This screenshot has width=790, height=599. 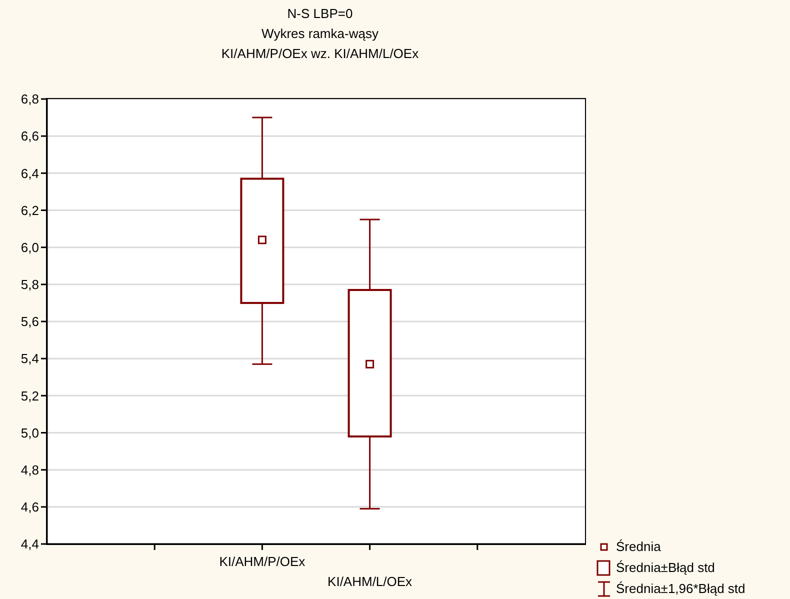 I want to click on y-tick-label: 5,2, so click(x=29, y=396).